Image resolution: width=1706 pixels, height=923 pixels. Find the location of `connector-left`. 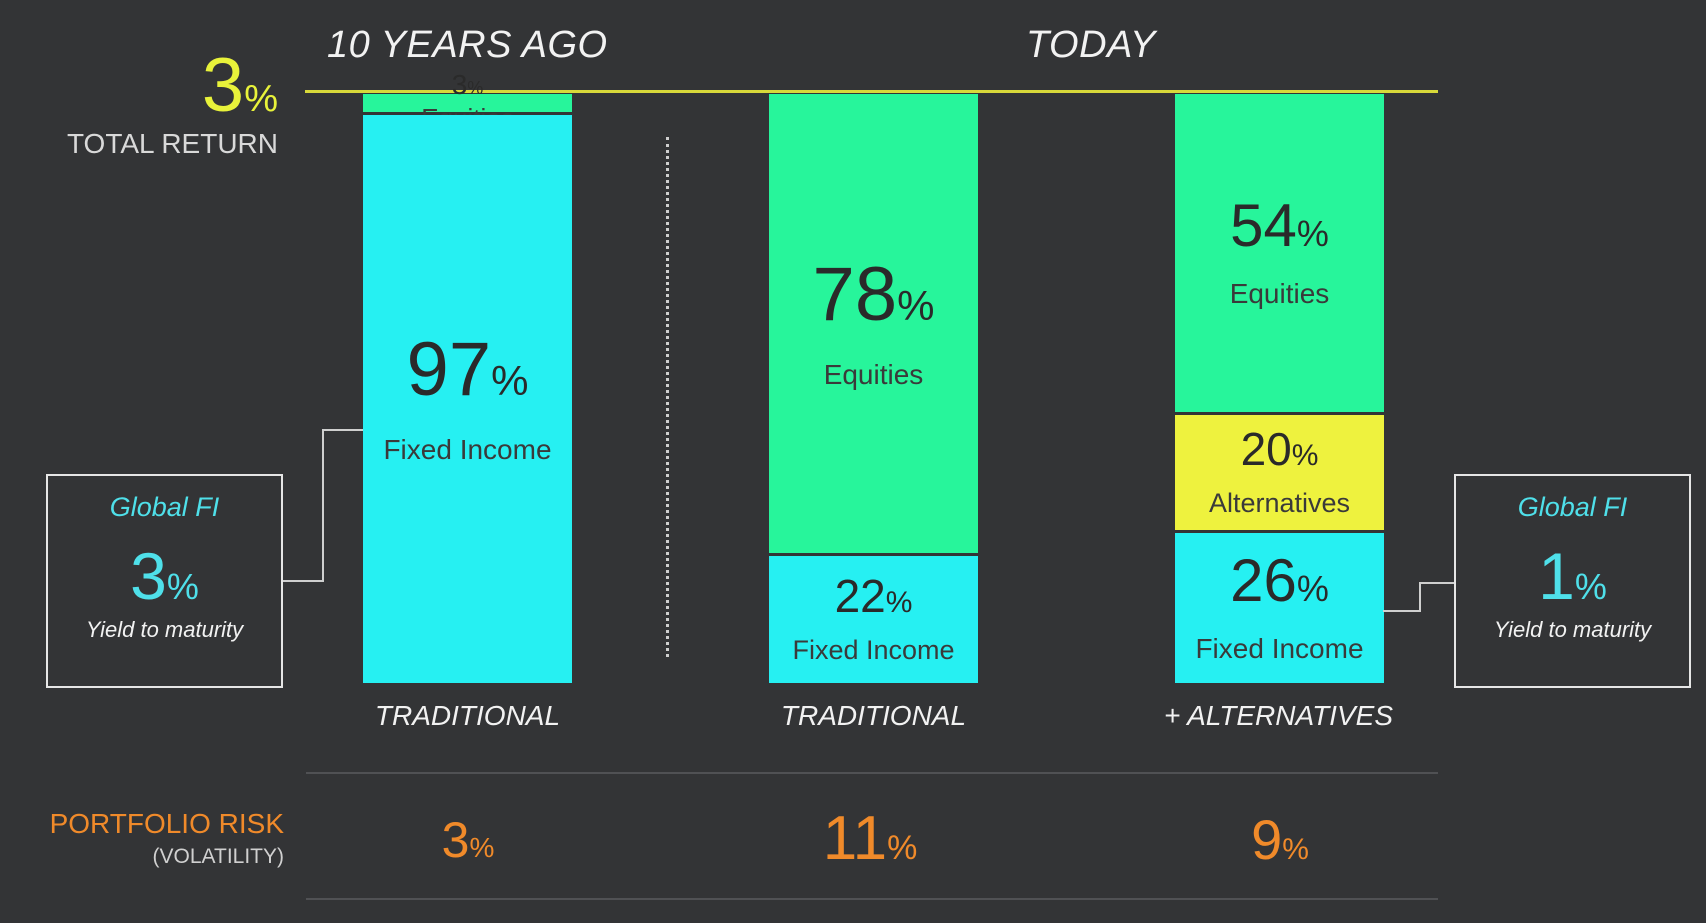

connector-left is located at coordinates (323, 505).